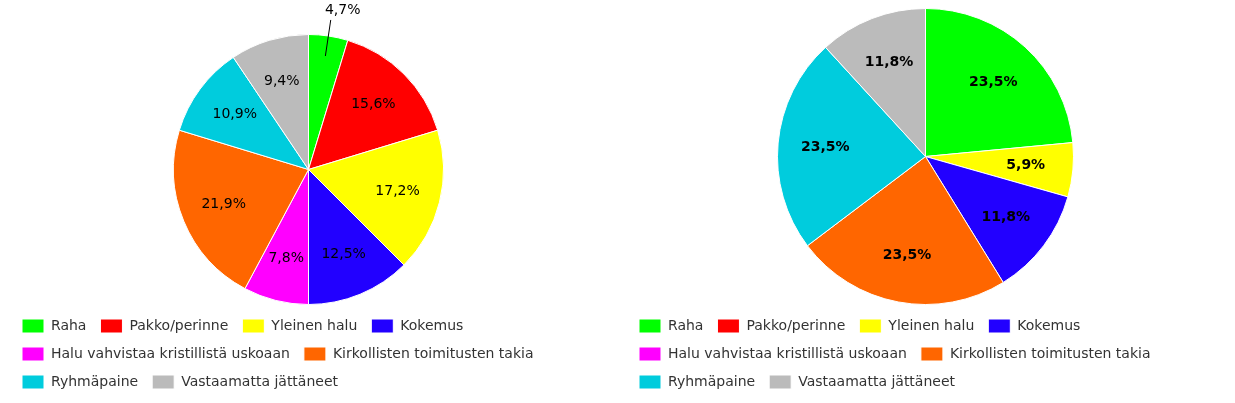  Describe the element at coordinates (281, 80) in the screenshot. I see `data-label: 9,4%` at that location.